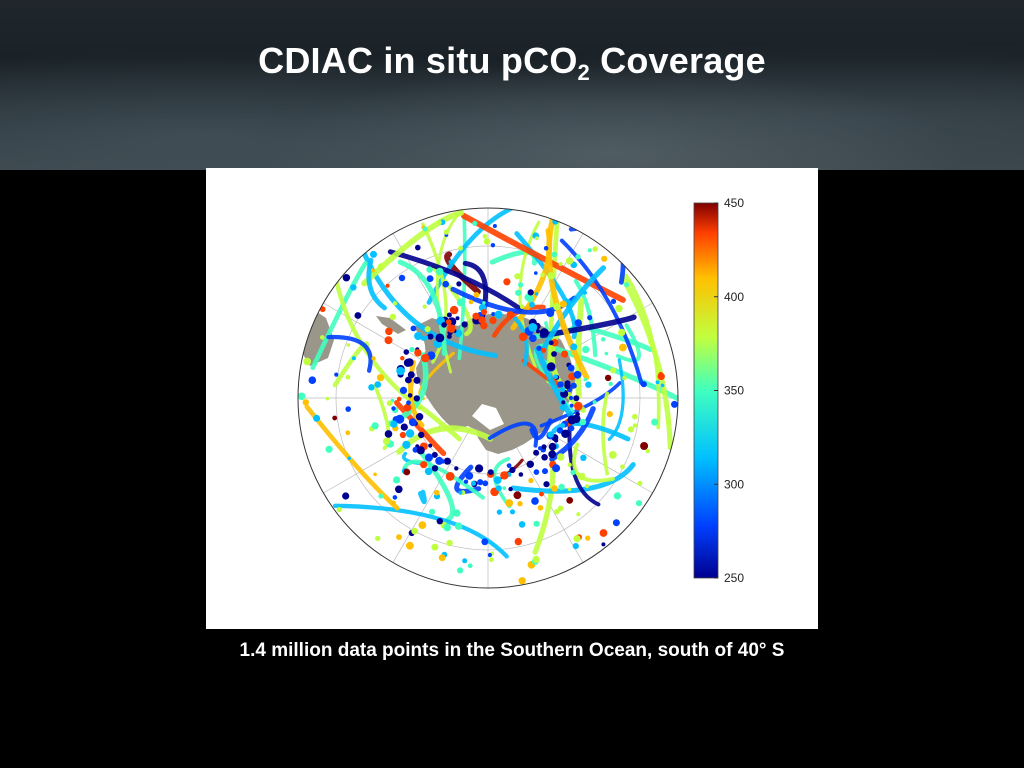  What do you see at coordinates (316, 338) in the screenshot?
I see `south-america-tip` at bounding box center [316, 338].